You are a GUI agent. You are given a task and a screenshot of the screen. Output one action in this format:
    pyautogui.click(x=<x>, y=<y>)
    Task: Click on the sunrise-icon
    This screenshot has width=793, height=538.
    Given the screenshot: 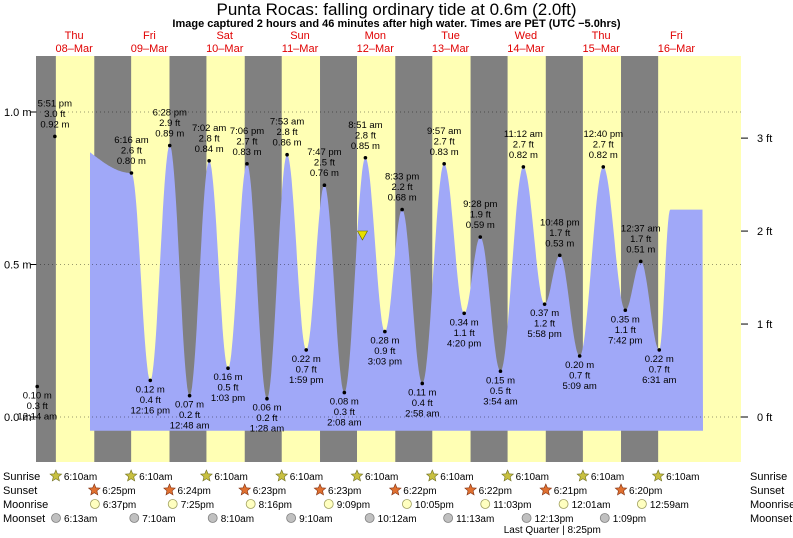 What is the action you would take?
    pyautogui.click(x=131, y=475)
    